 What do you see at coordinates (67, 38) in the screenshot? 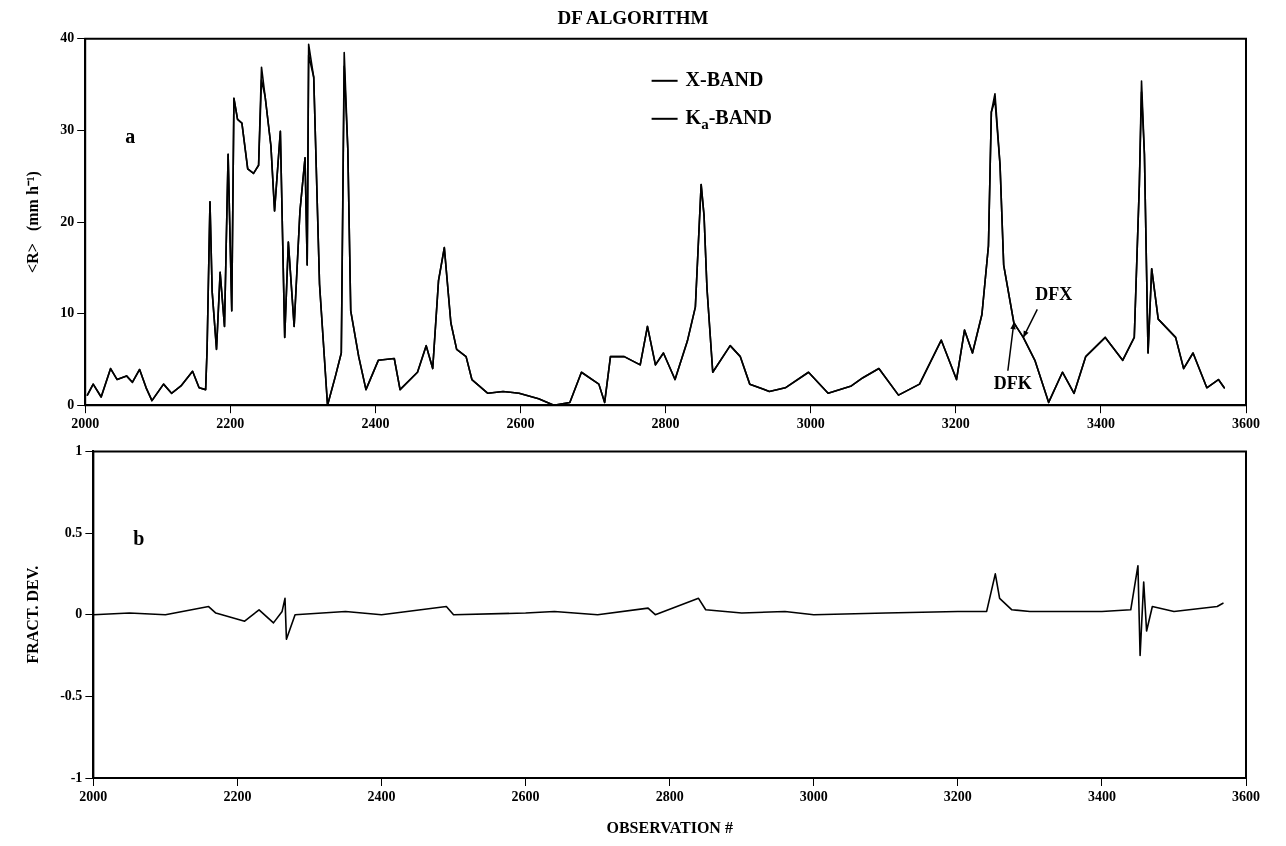
I see `y-tick-label: 40` at bounding box center [67, 38].